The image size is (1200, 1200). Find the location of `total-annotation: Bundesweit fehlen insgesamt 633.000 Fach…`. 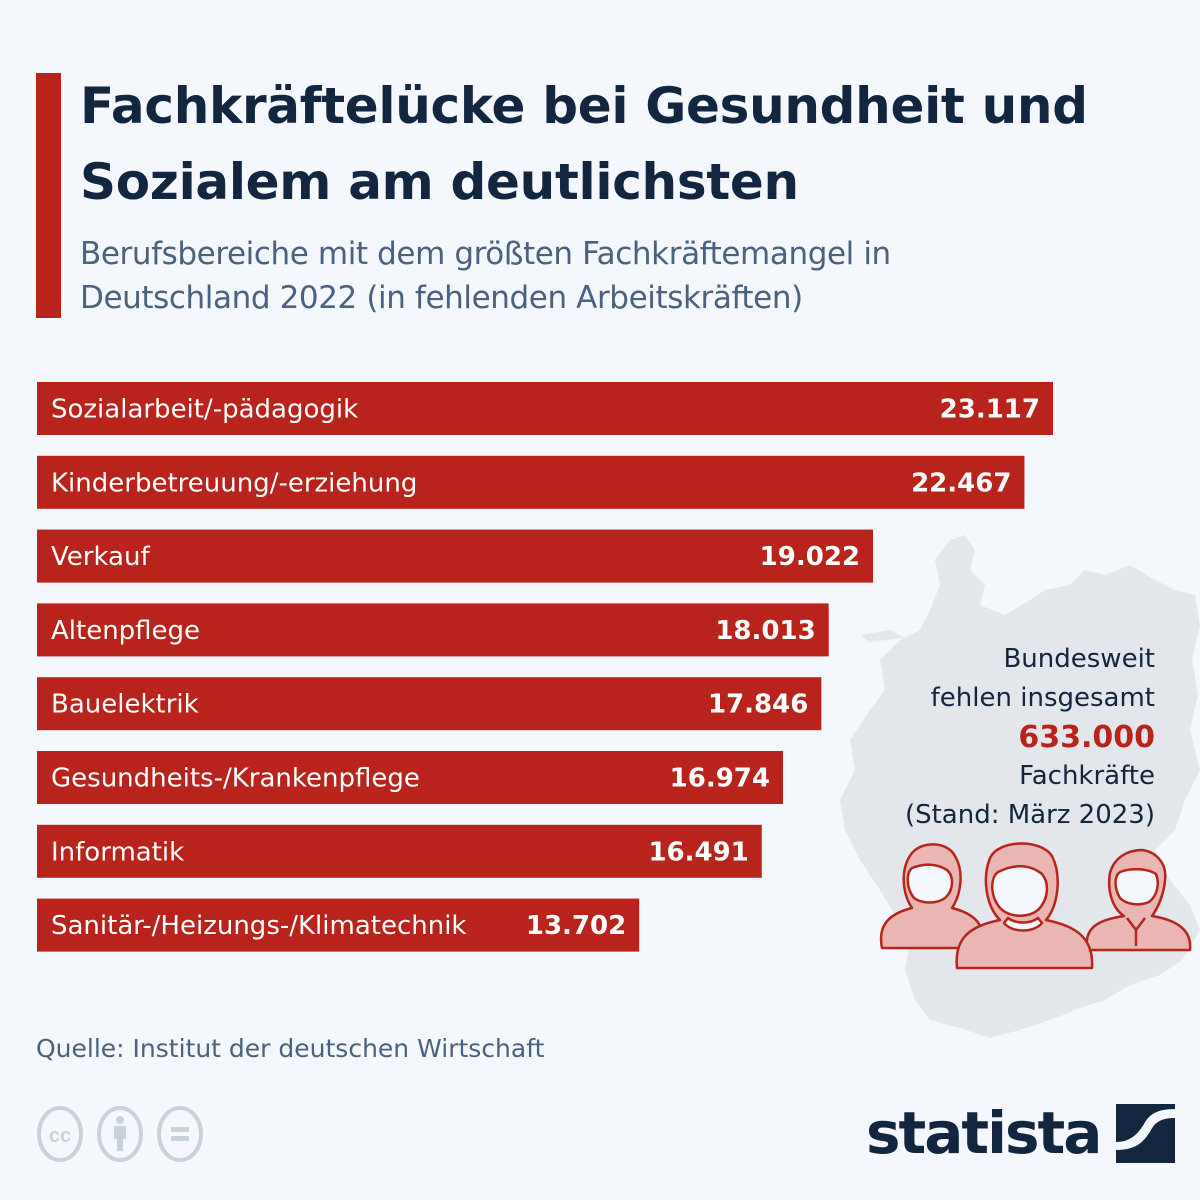

total-annotation: Bundesweit fehlen insgesamt 633.000 Fach… is located at coordinates (1030, 737).